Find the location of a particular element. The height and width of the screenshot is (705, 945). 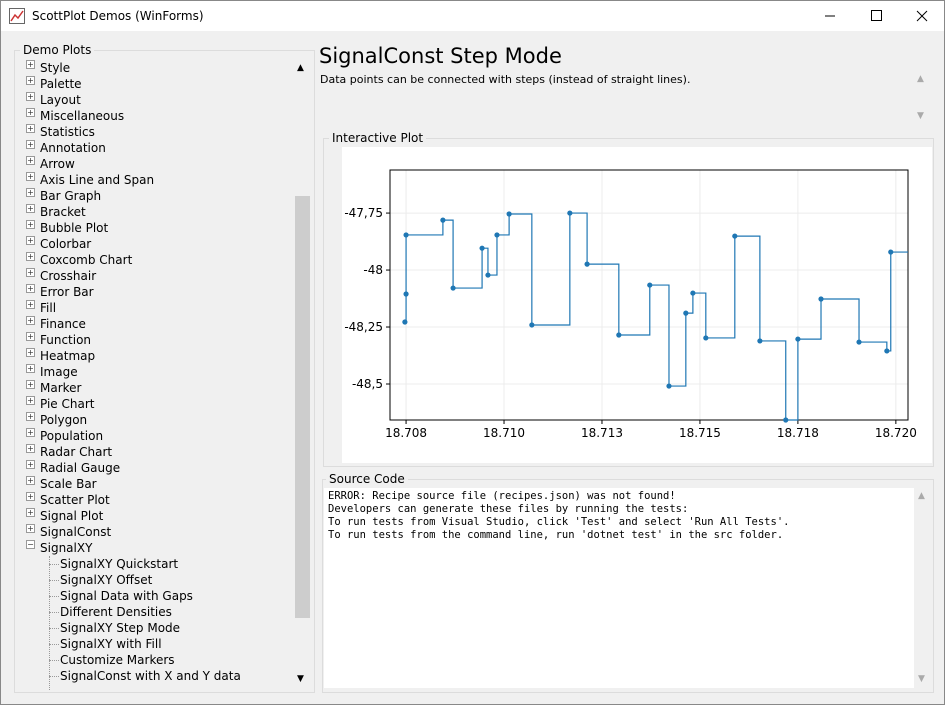

tree-item: SignalConst is located at coordinates (76, 532).